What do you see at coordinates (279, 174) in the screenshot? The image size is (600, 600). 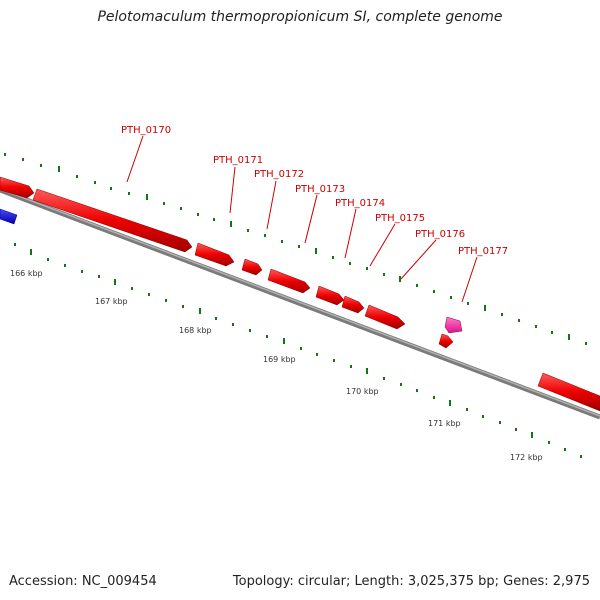 I see `gene-label-pth-0172: PTH_0172` at bounding box center [279, 174].